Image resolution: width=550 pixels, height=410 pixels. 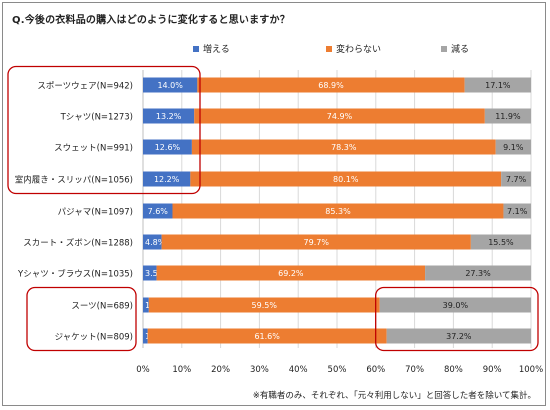 I want to click on data-label: 4.8%, so click(x=155, y=242).